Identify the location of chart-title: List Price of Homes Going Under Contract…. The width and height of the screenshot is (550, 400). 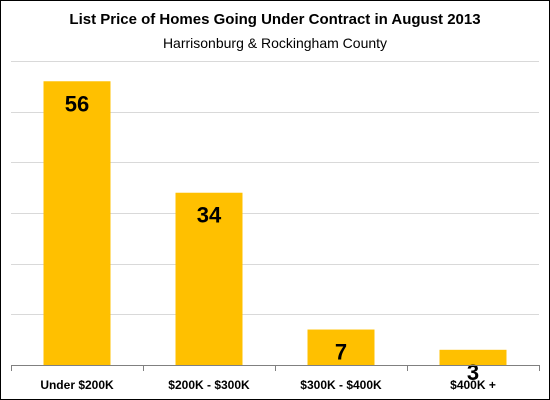
(275, 19).